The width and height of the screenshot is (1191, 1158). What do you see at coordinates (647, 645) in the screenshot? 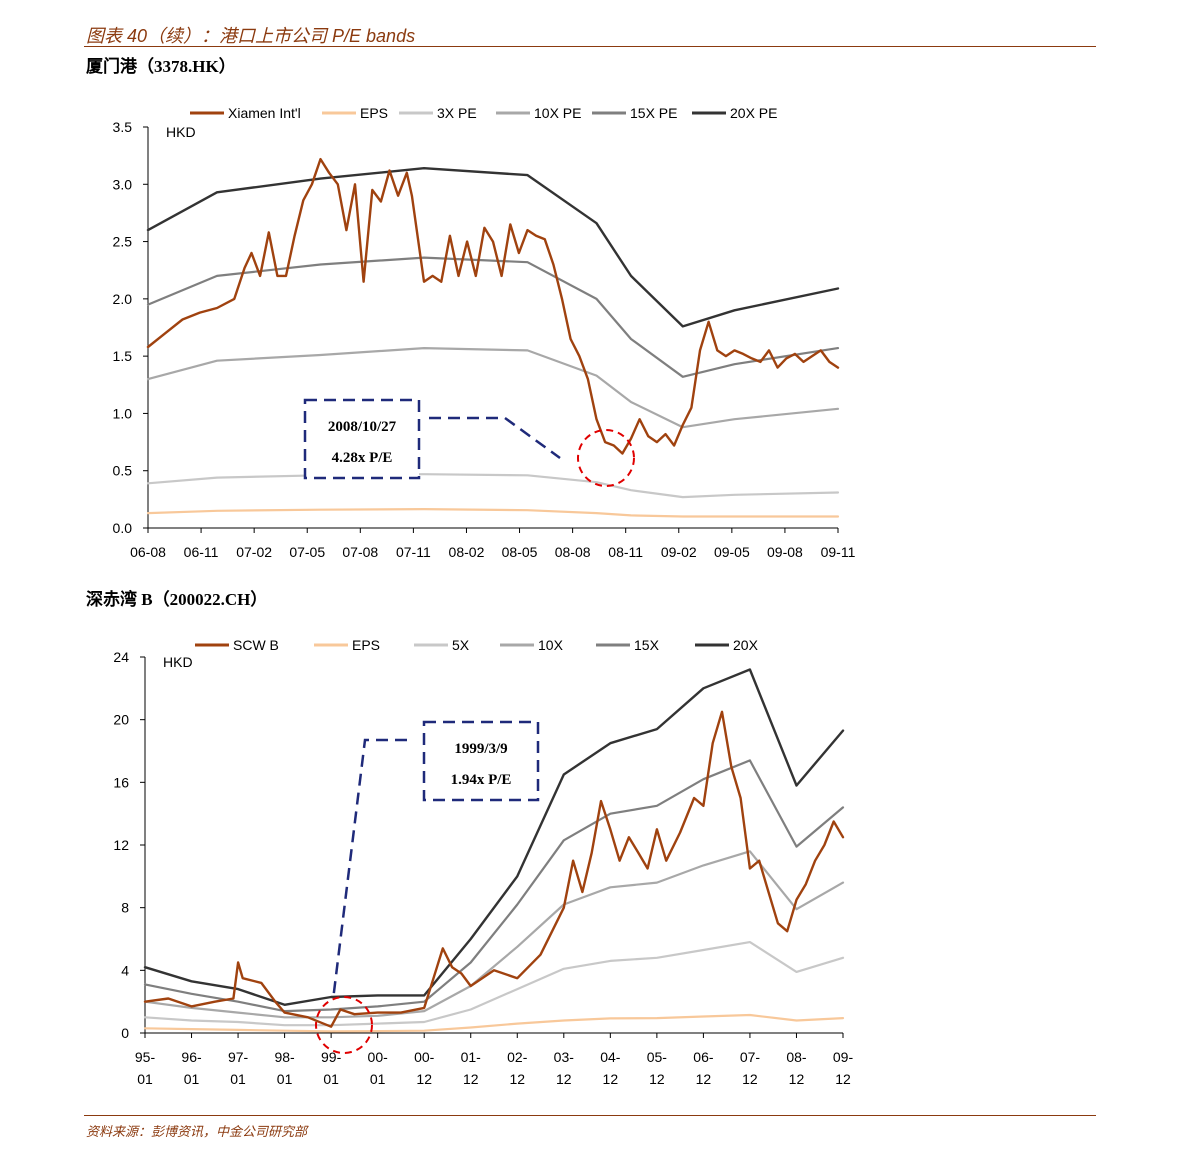
I see `chart2-legend-label: 15X` at bounding box center [647, 645].